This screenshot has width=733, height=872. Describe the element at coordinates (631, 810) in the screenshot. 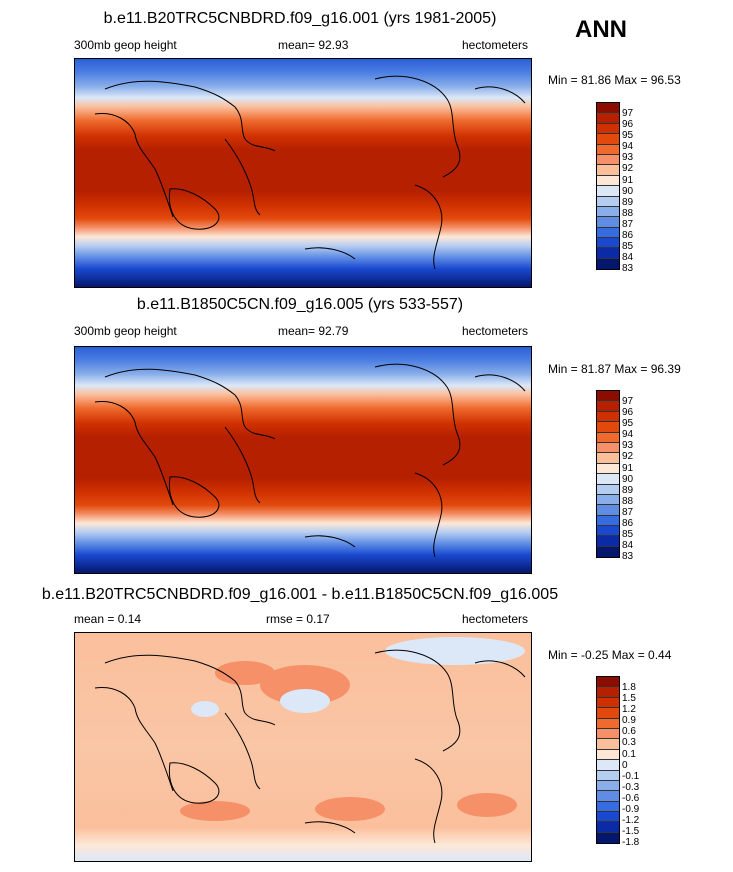

I see `tick: -0.9` at that location.